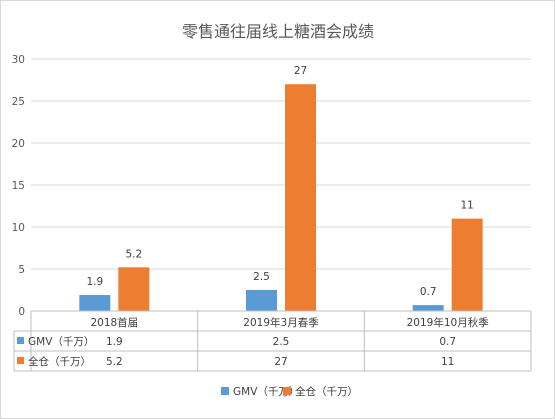  I want to click on y-tick-label: 15, so click(18, 186).